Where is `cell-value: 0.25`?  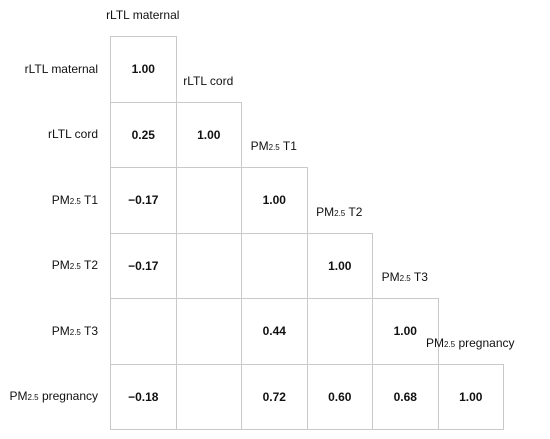
cell-value: 0.25 is located at coordinates (143, 134).